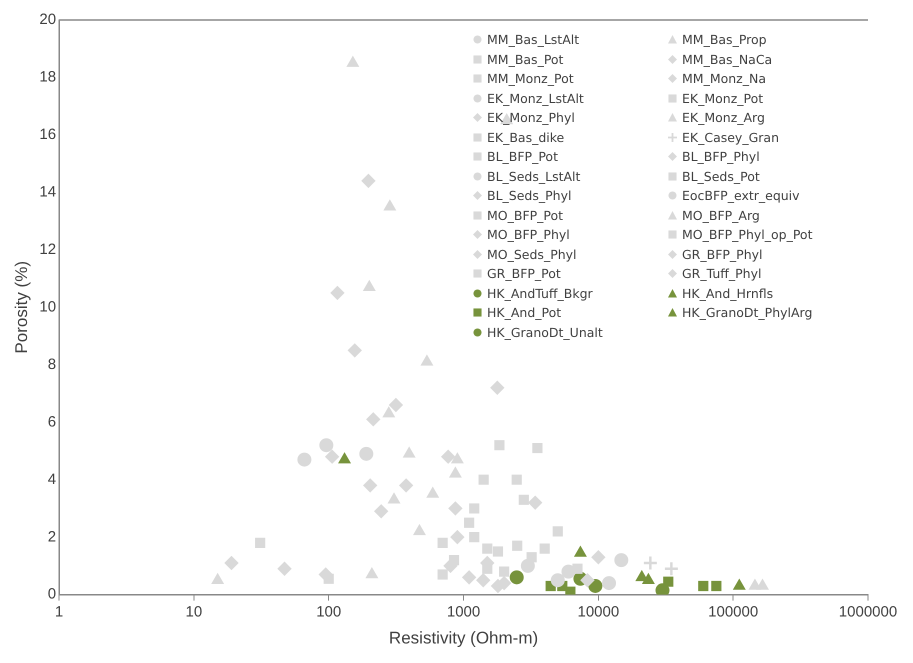  Describe the element at coordinates (727, 59) in the screenshot. I see `legend-label: MM_Bas_NaCa` at that location.